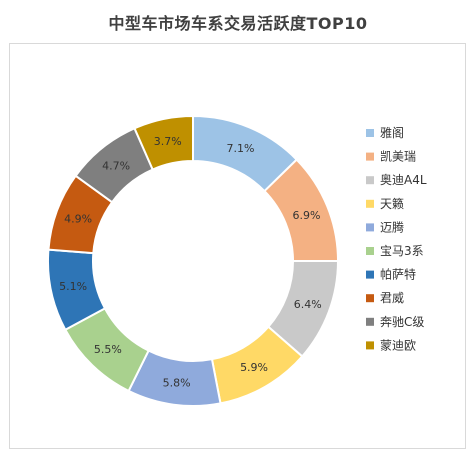  What do you see at coordinates (392, 298) in the screenshot?
I see `legend-label: 君威` at bounding box center [392, 298].